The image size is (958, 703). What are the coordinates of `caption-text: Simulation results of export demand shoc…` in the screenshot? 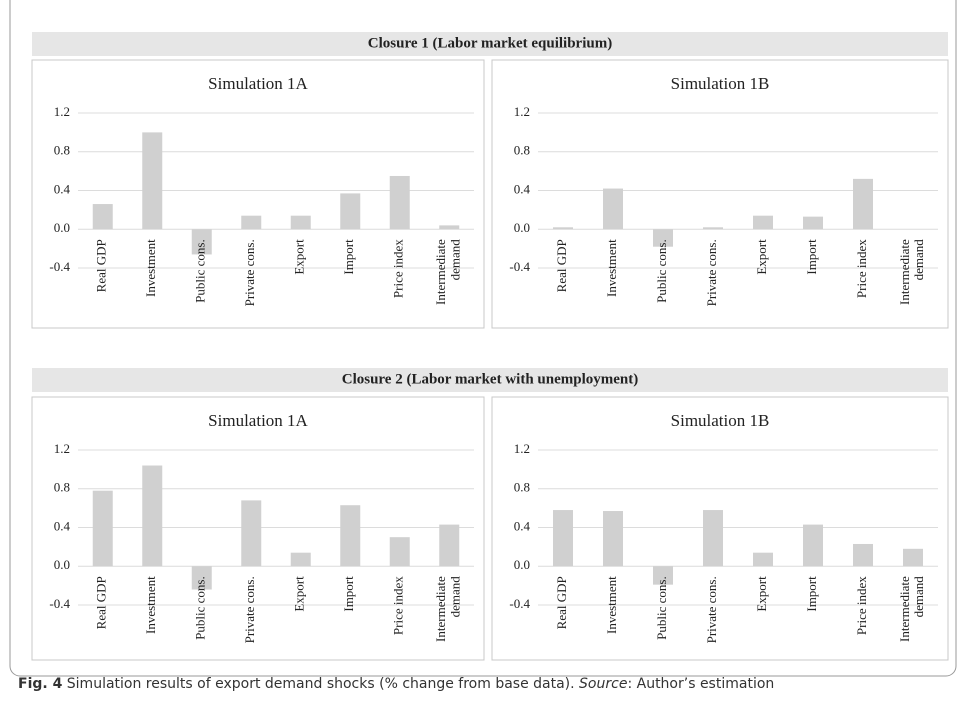 It's located at (320, 684).